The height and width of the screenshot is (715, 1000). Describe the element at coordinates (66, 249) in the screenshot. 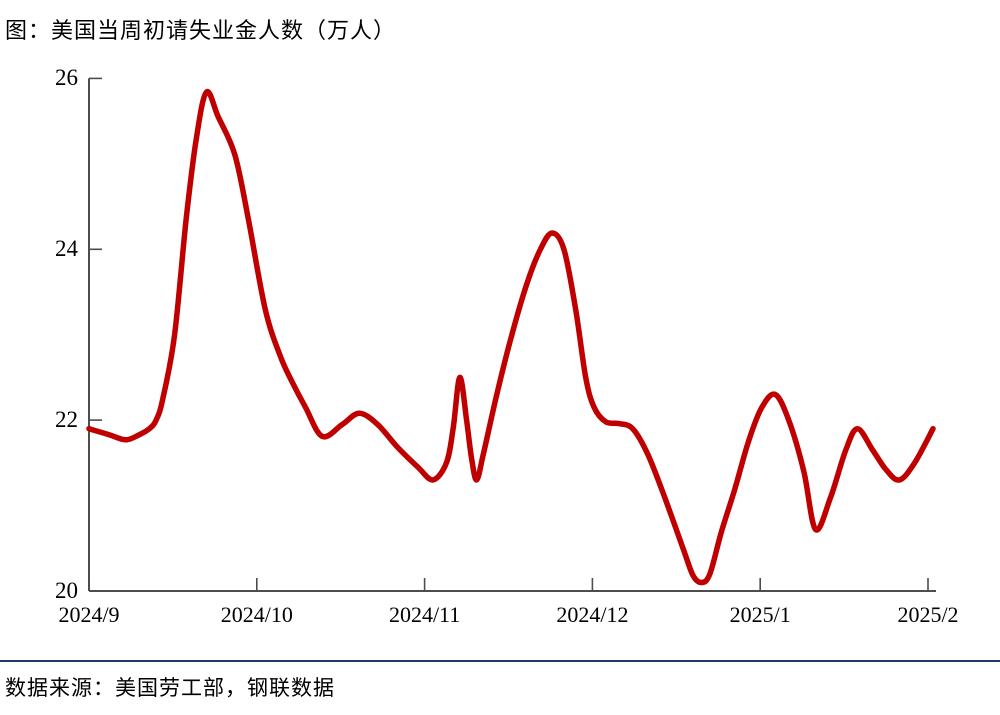

I see `y-tick-label: 24` at that location.